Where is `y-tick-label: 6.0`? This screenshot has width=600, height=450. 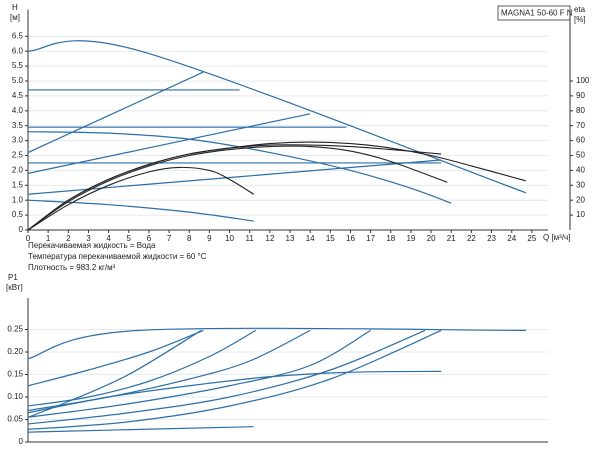 y-tick-label: 6.0 is located at coordinates (18, 50).